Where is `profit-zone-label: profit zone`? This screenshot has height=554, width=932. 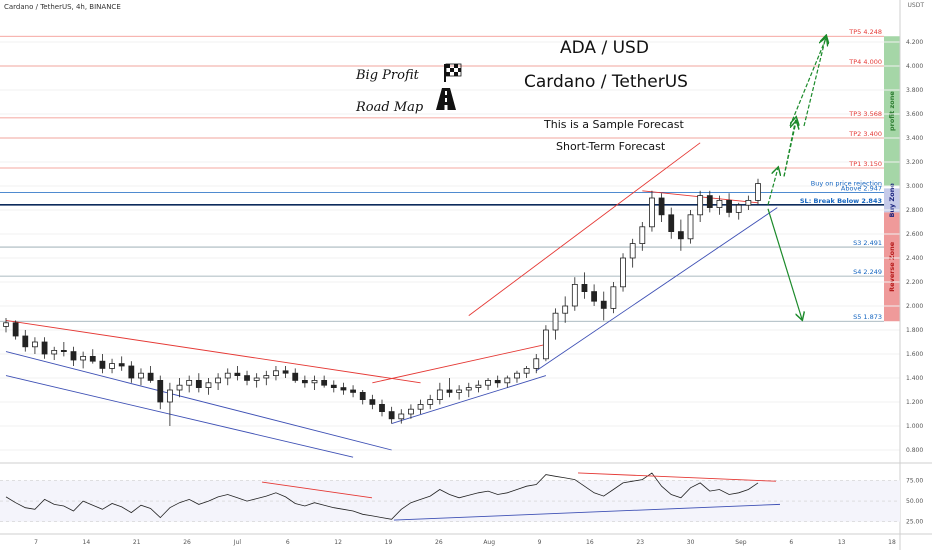
profit-zone-label: profit zone is located at coordinates (892, 111).